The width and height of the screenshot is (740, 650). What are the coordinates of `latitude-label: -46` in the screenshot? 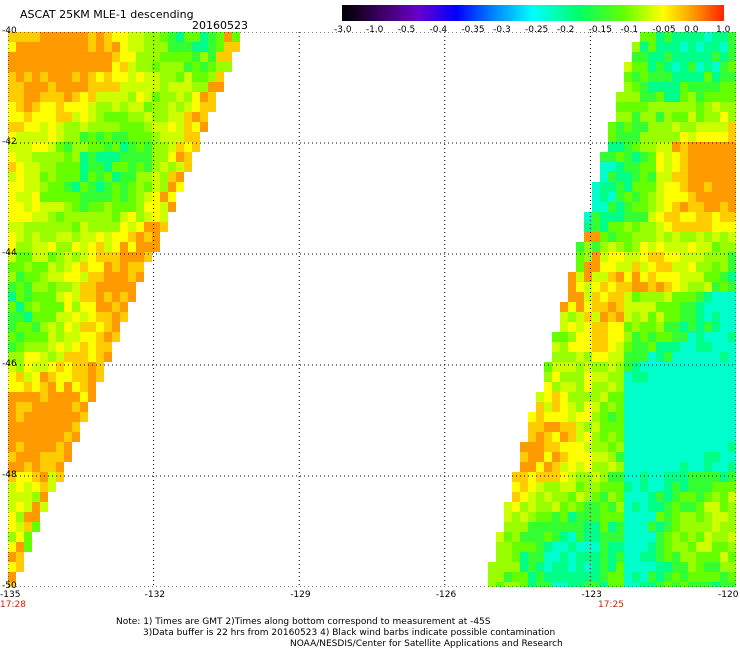 It's located at (9, 364).